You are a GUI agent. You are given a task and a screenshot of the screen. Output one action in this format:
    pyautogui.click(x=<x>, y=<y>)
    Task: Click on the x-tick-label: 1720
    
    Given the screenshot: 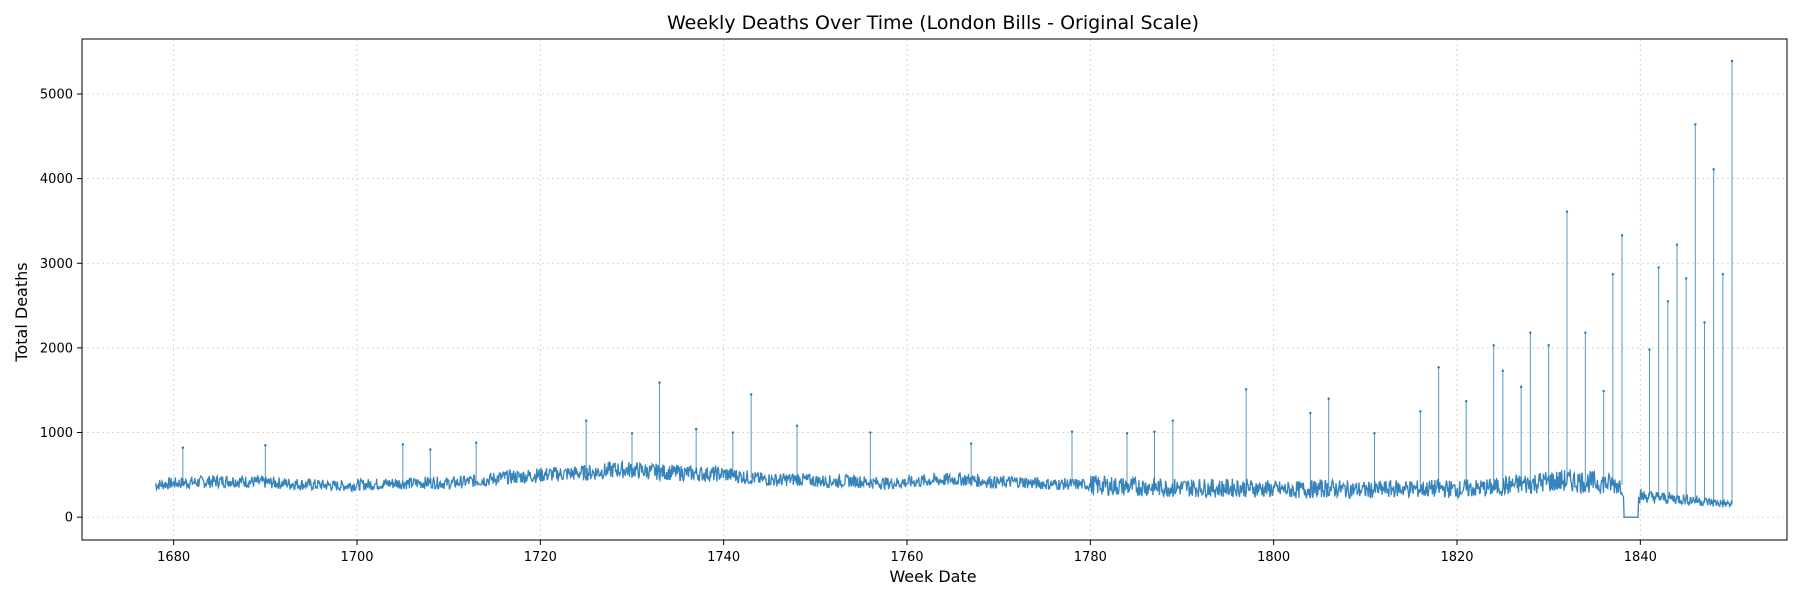 What is the action you would take?
    pyautogui.click(x=540, y=557)
    